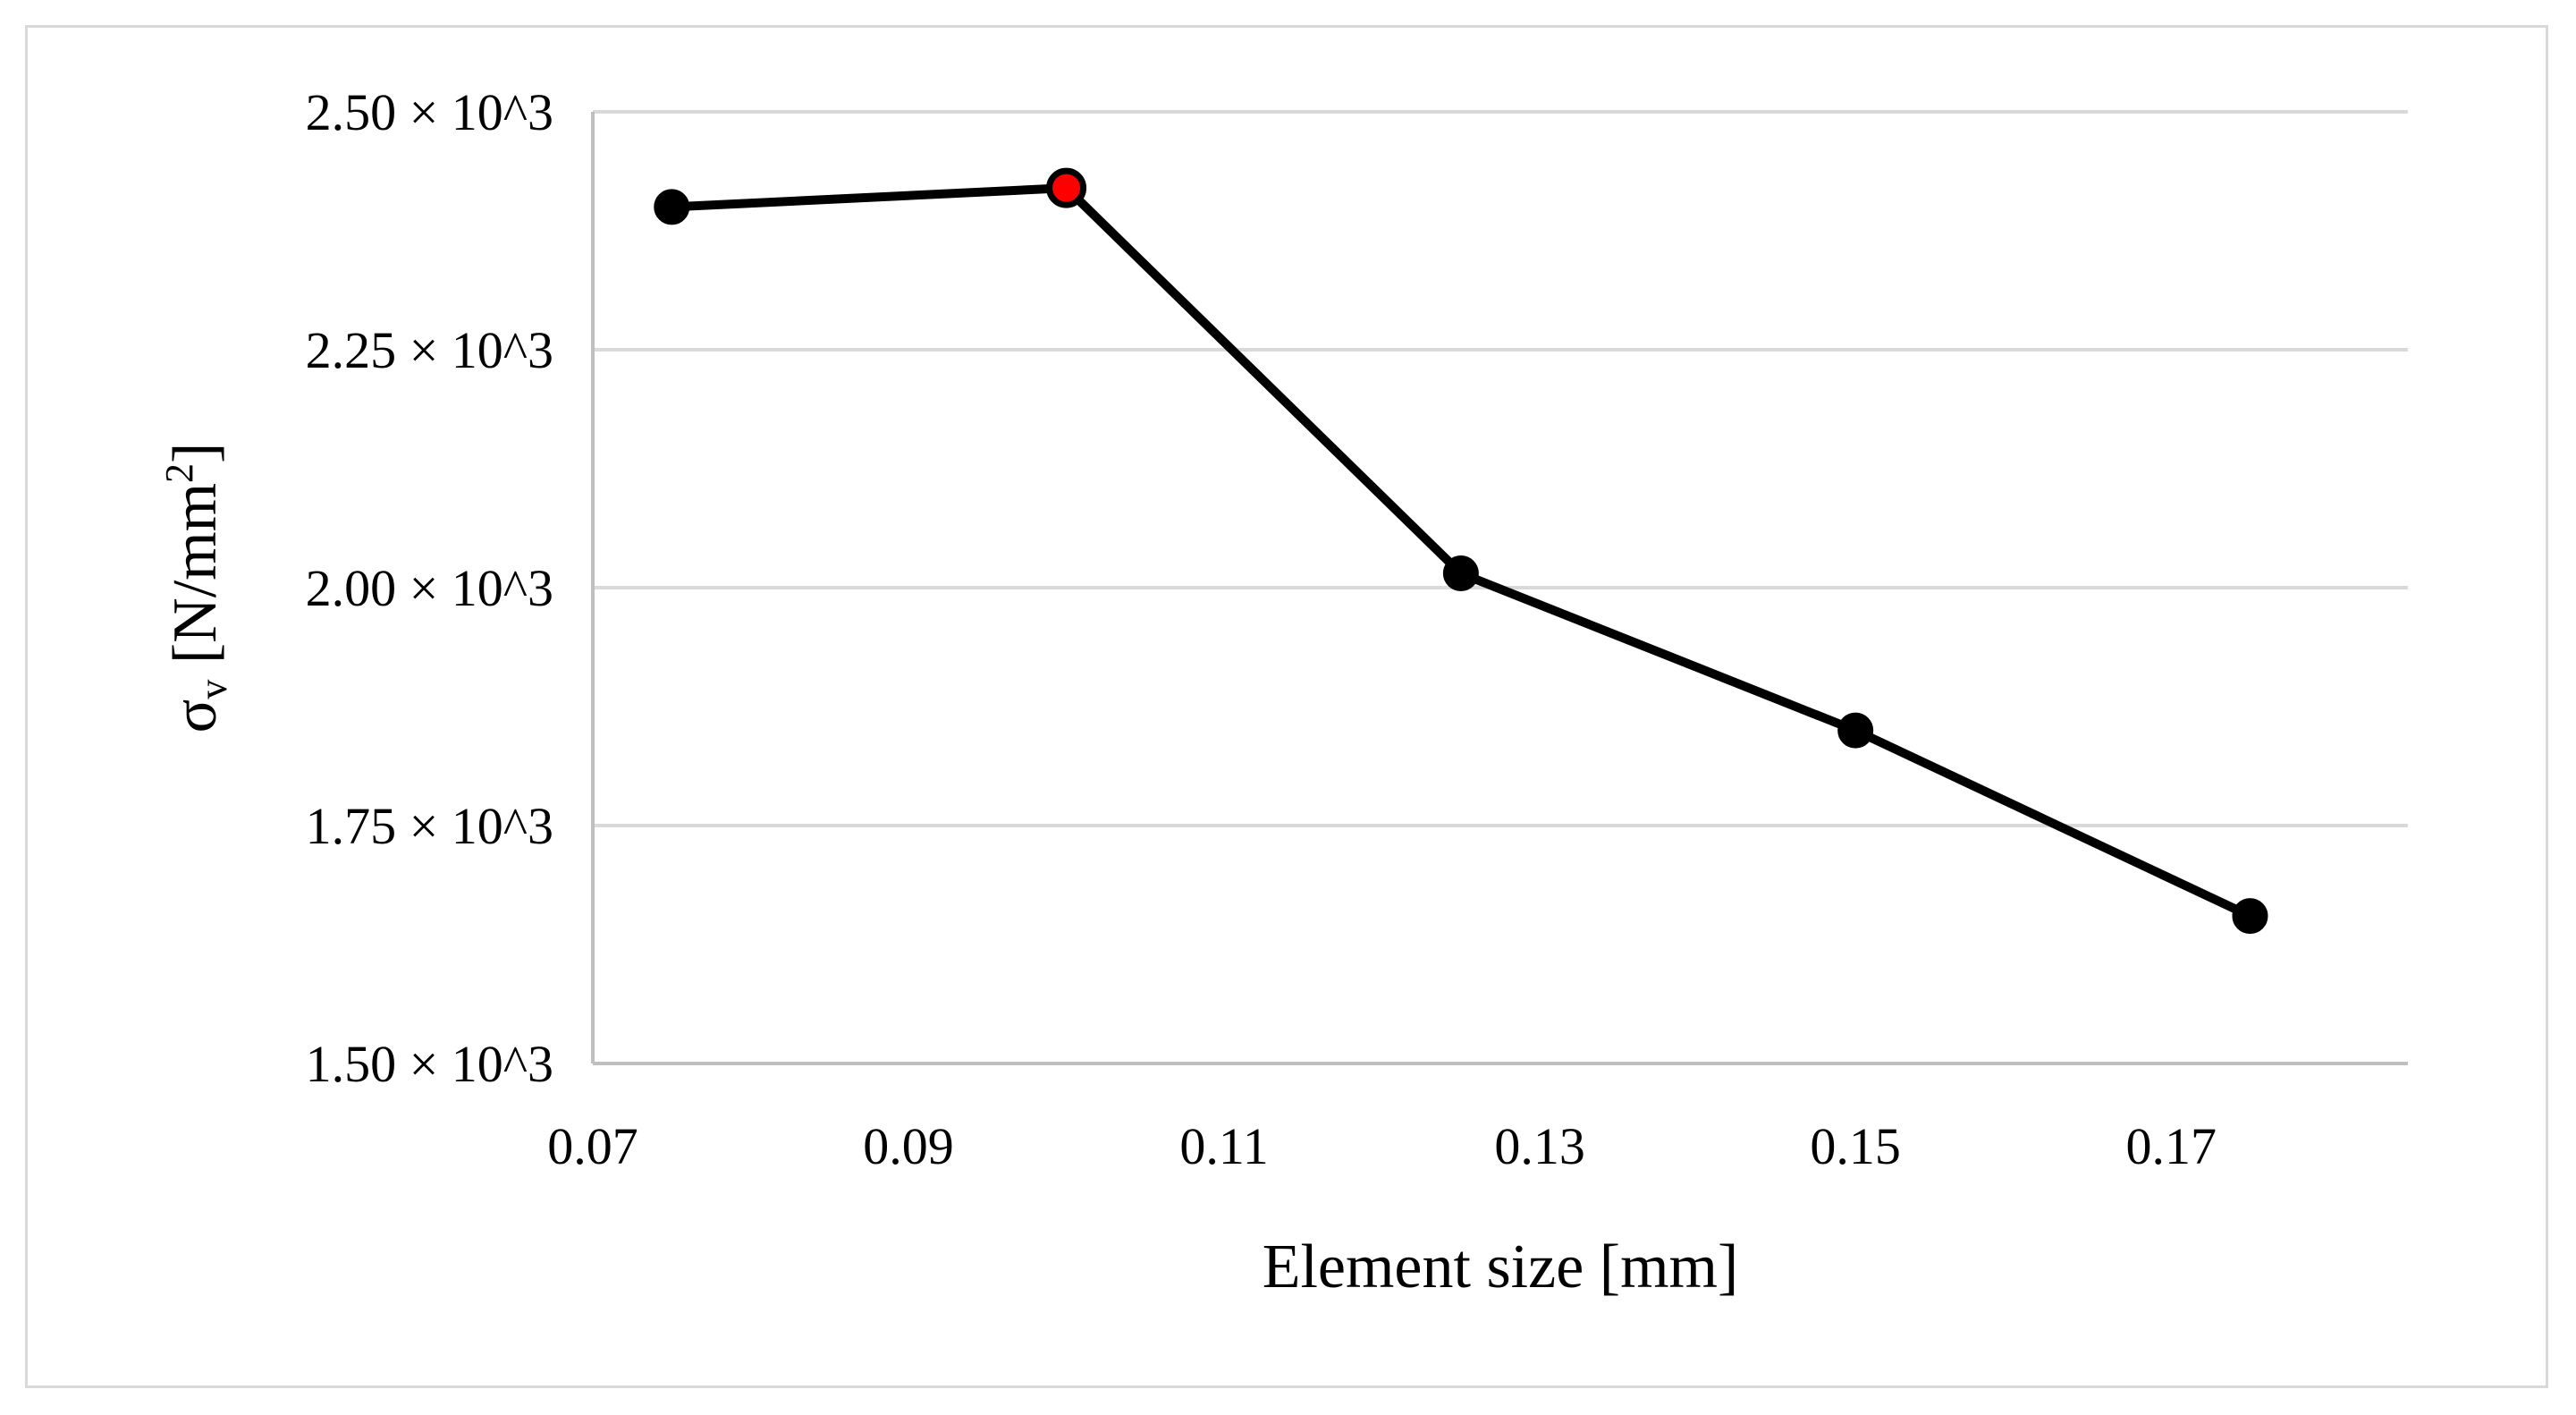  What do you see at coordinates (592, 1146) in the screenshot?
I see `x-tick-label: 0.07` at bounding box center [592, 1146].